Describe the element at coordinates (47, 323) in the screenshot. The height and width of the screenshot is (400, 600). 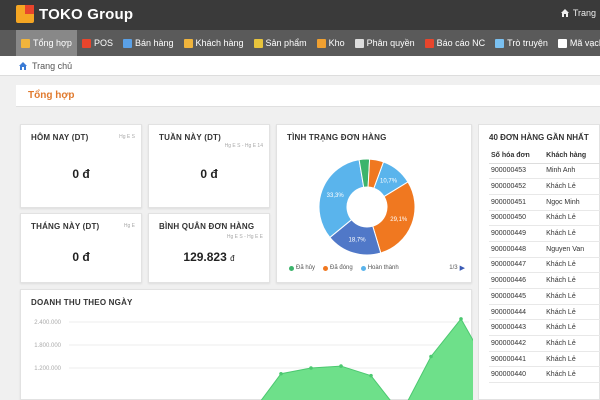
I see `y-tick-label: 2.400.000` at that location.